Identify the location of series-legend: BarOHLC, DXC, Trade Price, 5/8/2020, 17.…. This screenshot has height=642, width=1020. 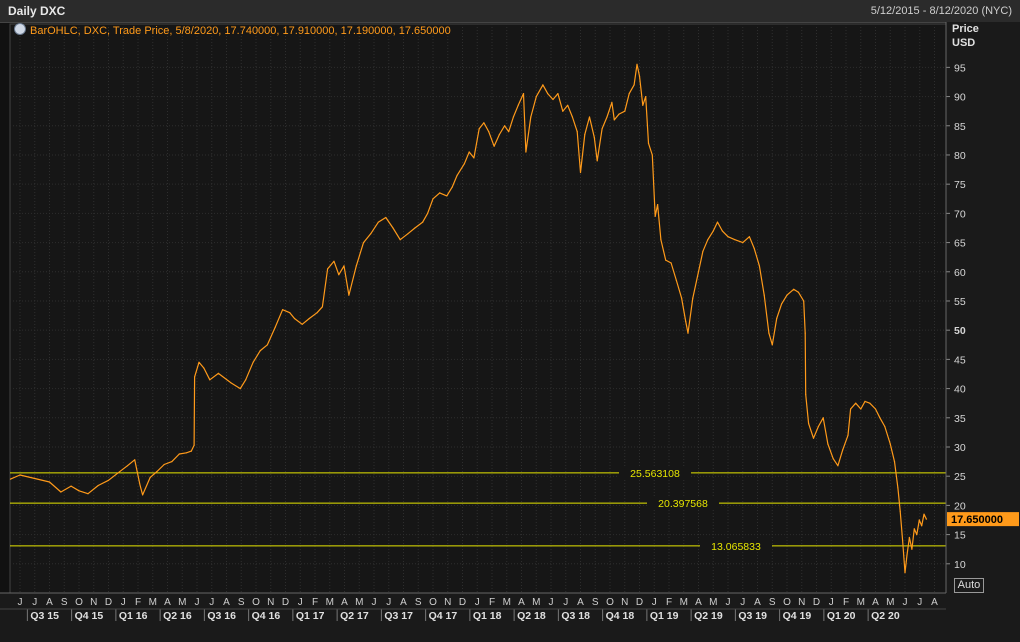
(232, 30).